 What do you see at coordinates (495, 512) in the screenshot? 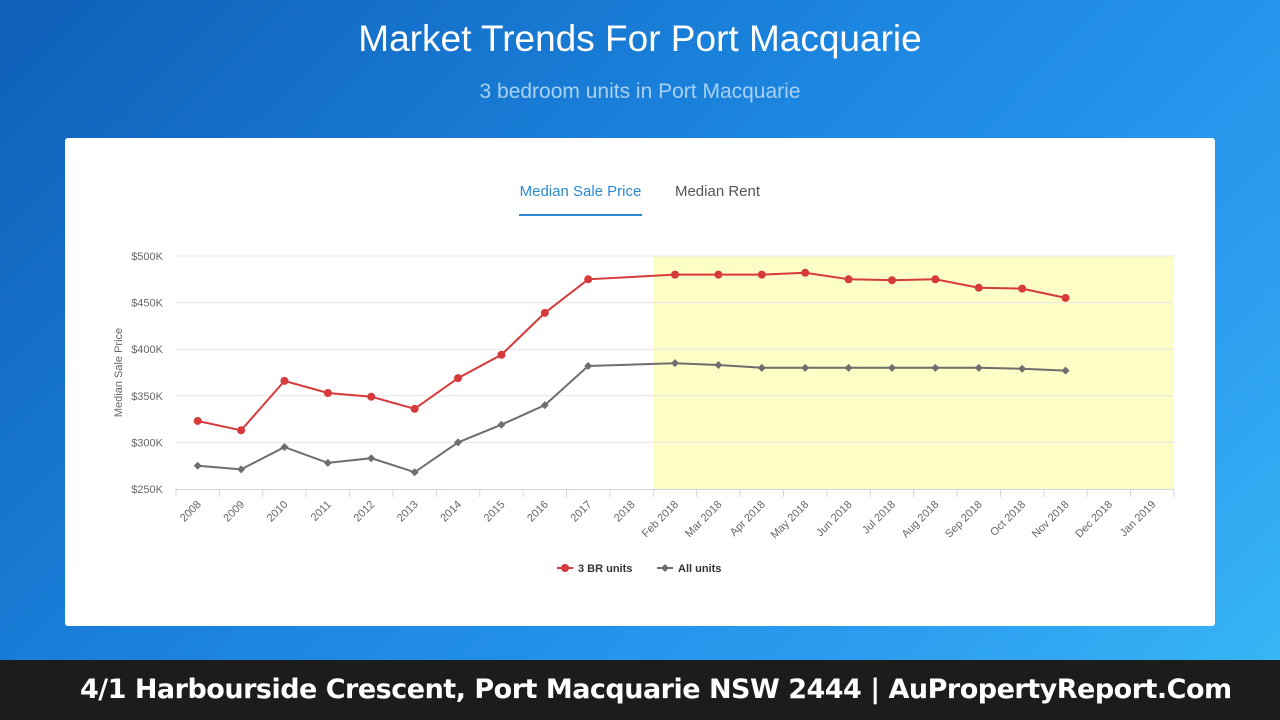
I see `x-tick-label: 2015` at bounding box center [495, 512].